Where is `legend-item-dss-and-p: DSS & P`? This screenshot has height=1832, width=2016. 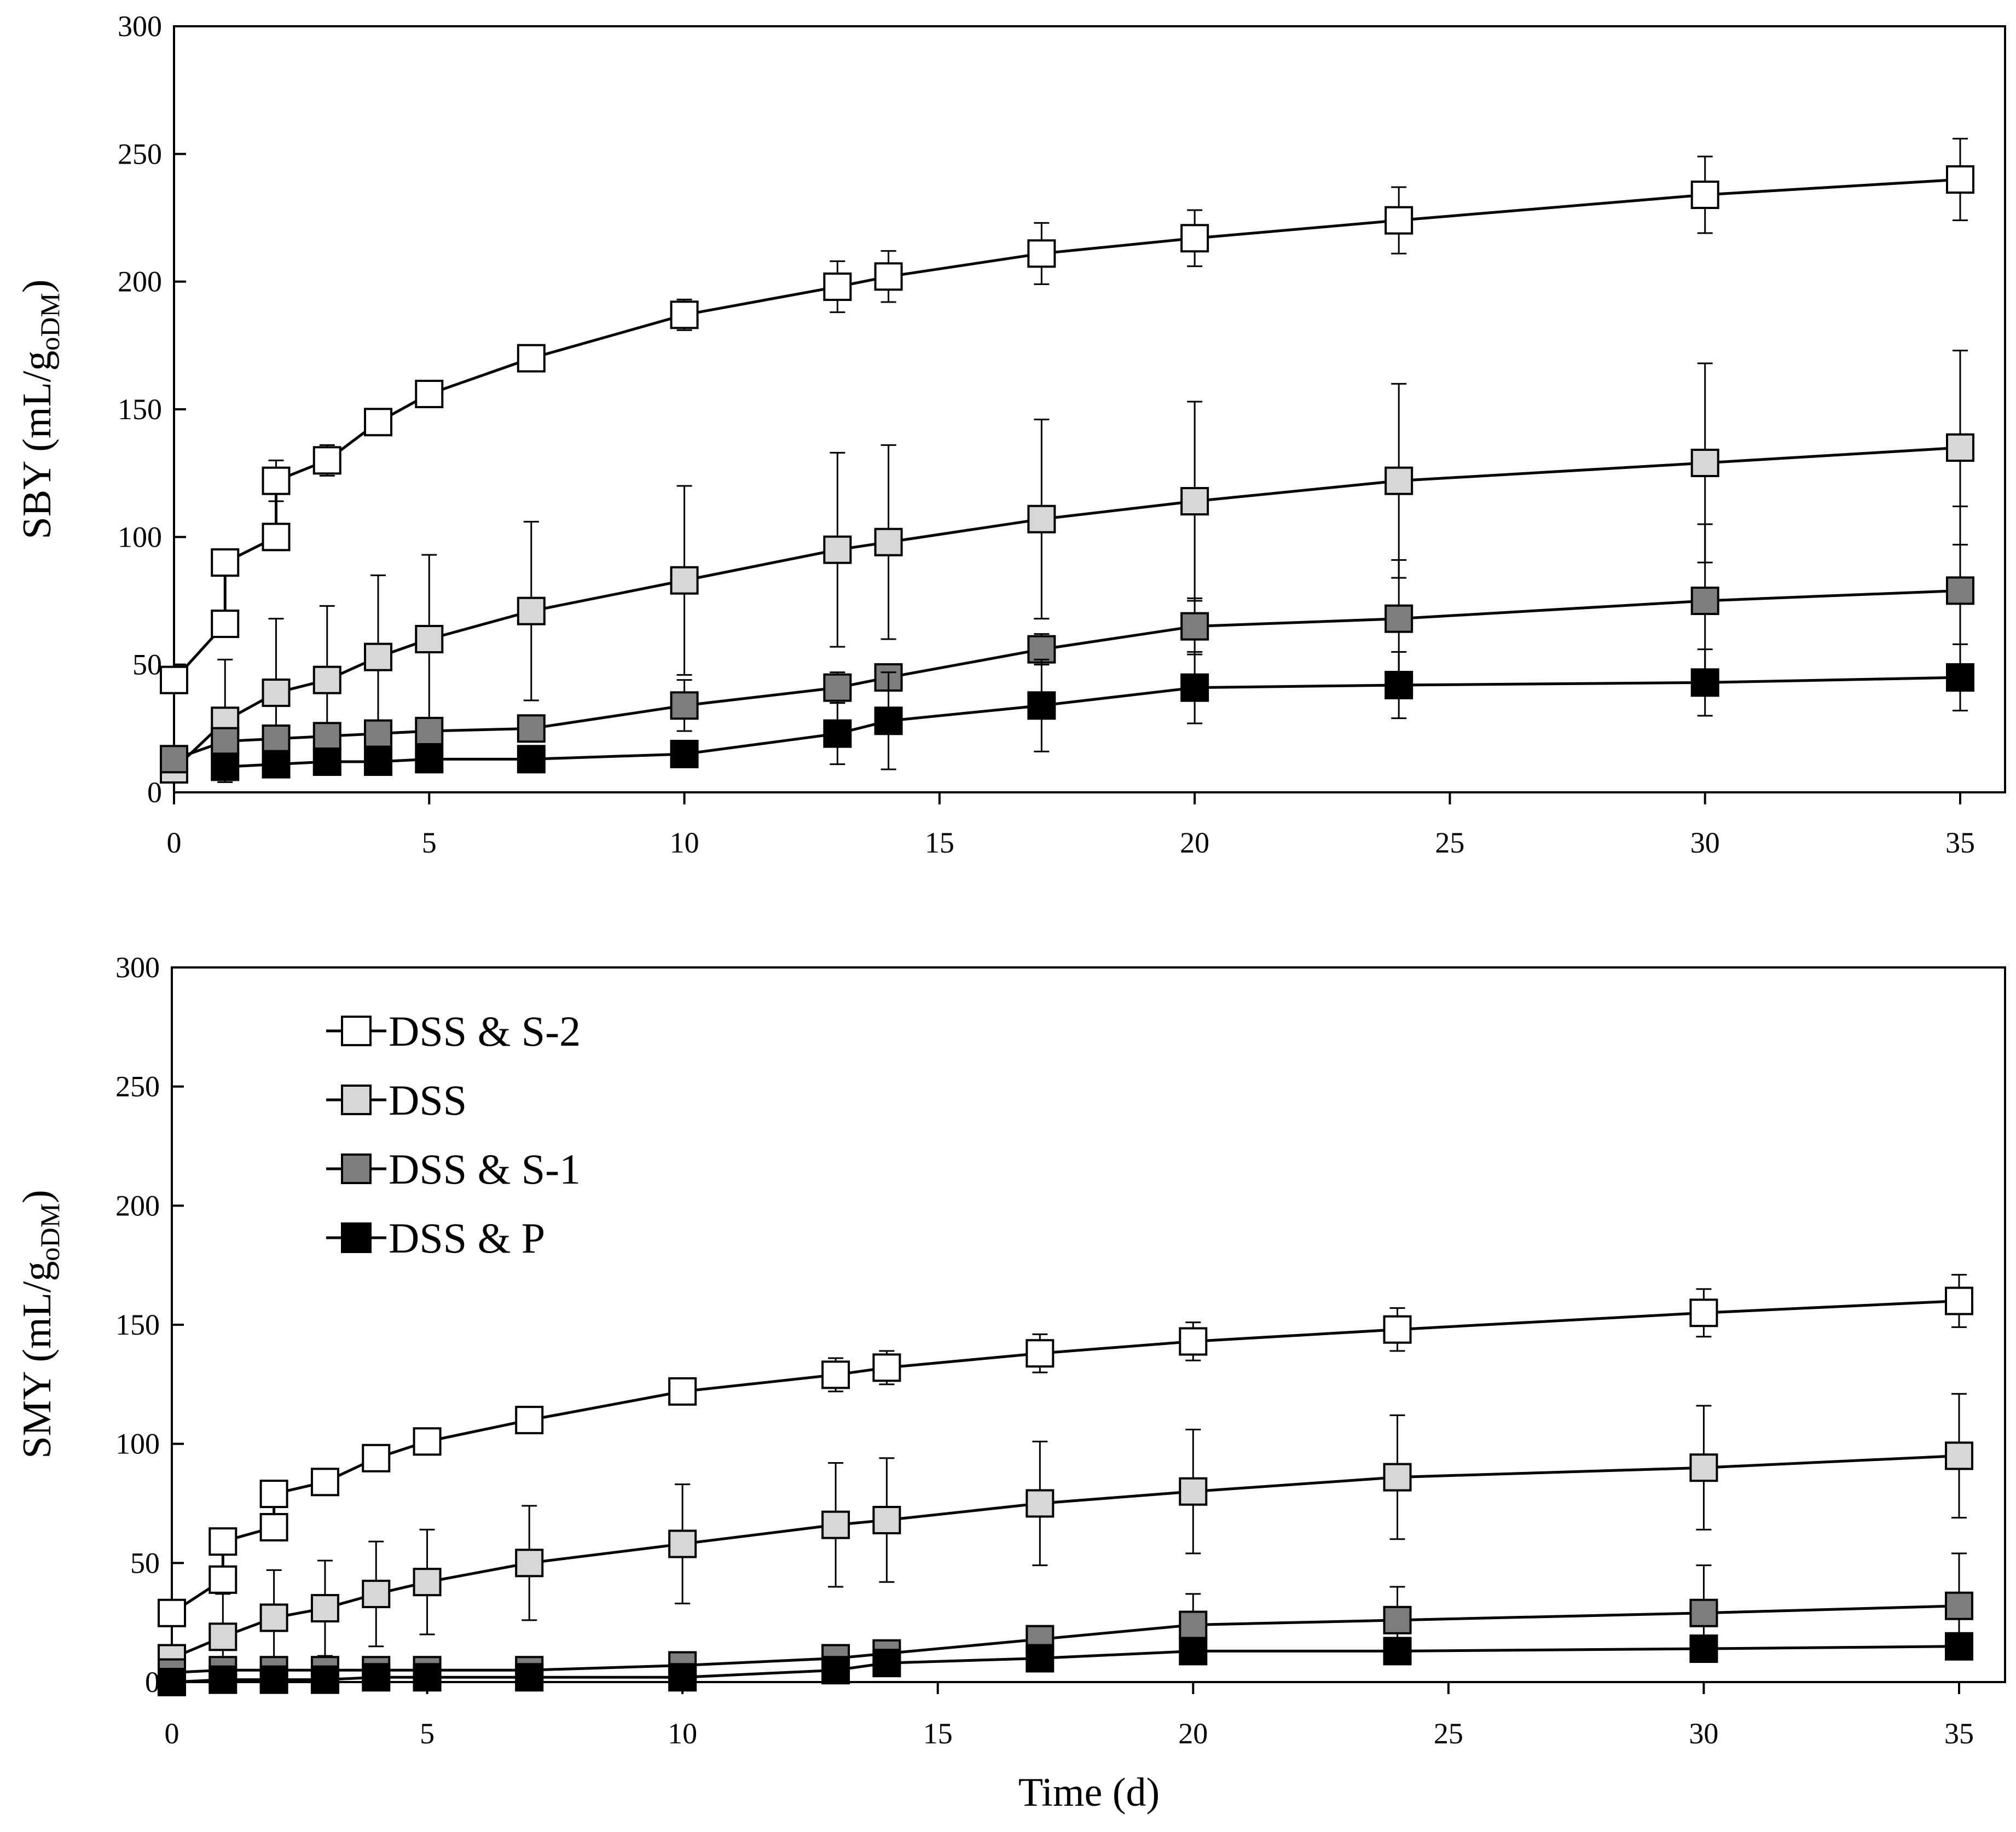 legend-item-dss-and-p: DSS & P is located at coordinates (435, 1238).